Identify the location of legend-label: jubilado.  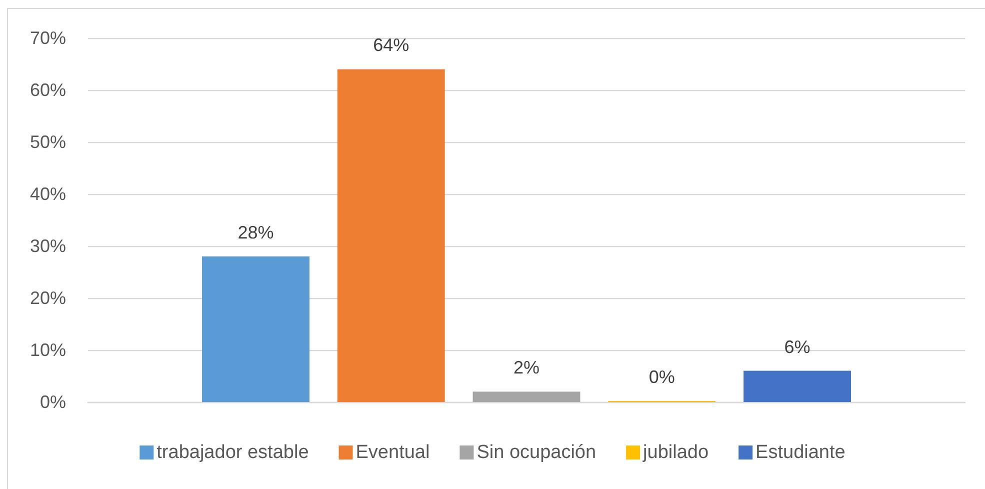
(675, 452).